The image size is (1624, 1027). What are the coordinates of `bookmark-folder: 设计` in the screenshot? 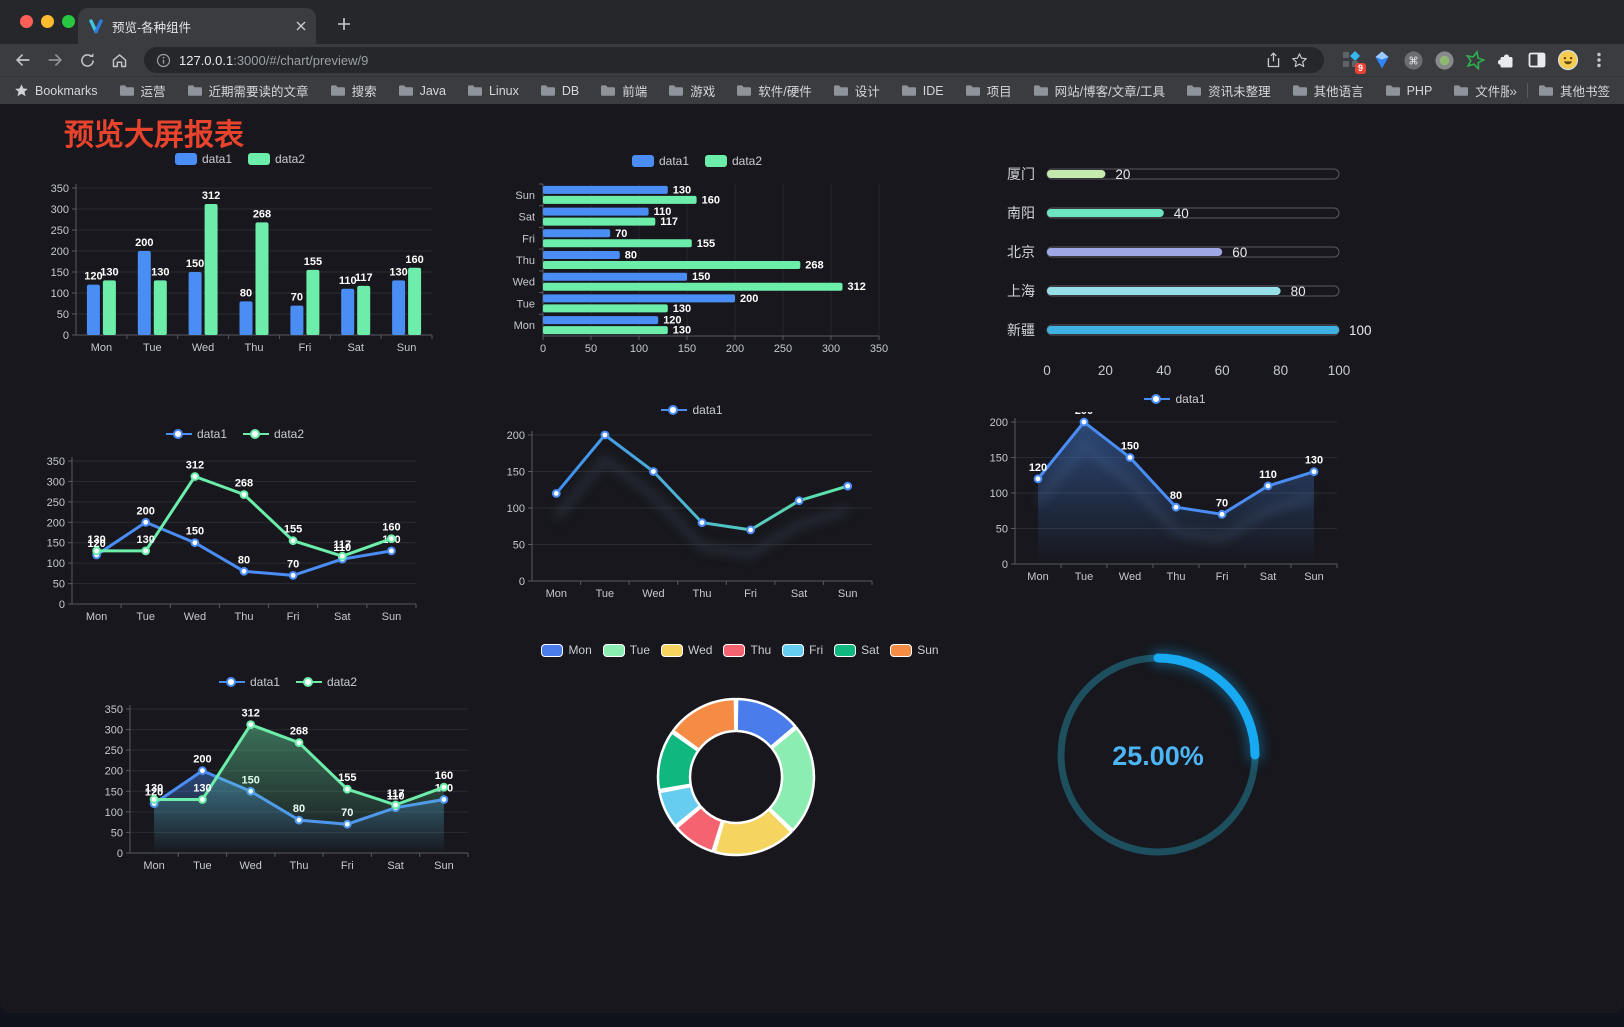 It's located at (856, 90).